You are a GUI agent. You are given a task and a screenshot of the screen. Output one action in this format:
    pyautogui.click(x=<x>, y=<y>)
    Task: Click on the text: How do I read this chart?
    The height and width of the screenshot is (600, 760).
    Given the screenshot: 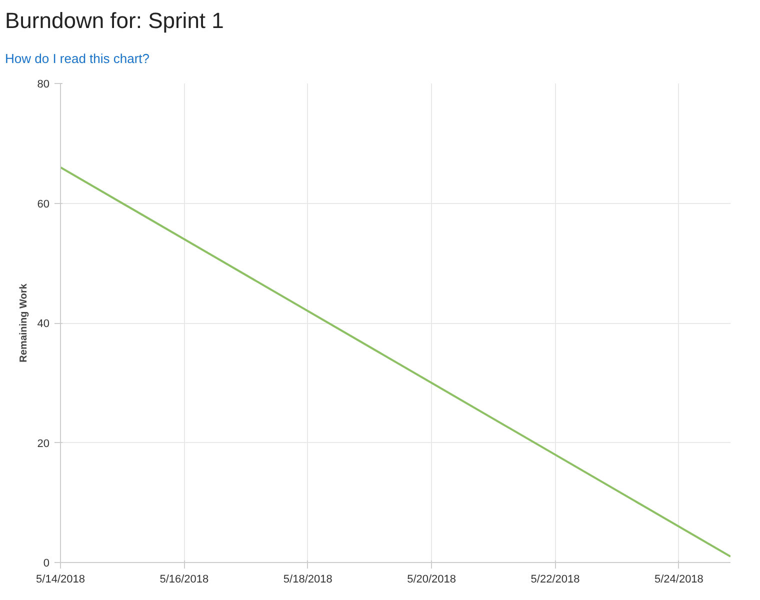 What is the action you would take?
    pyautogui.click(x=77, y=59)
    